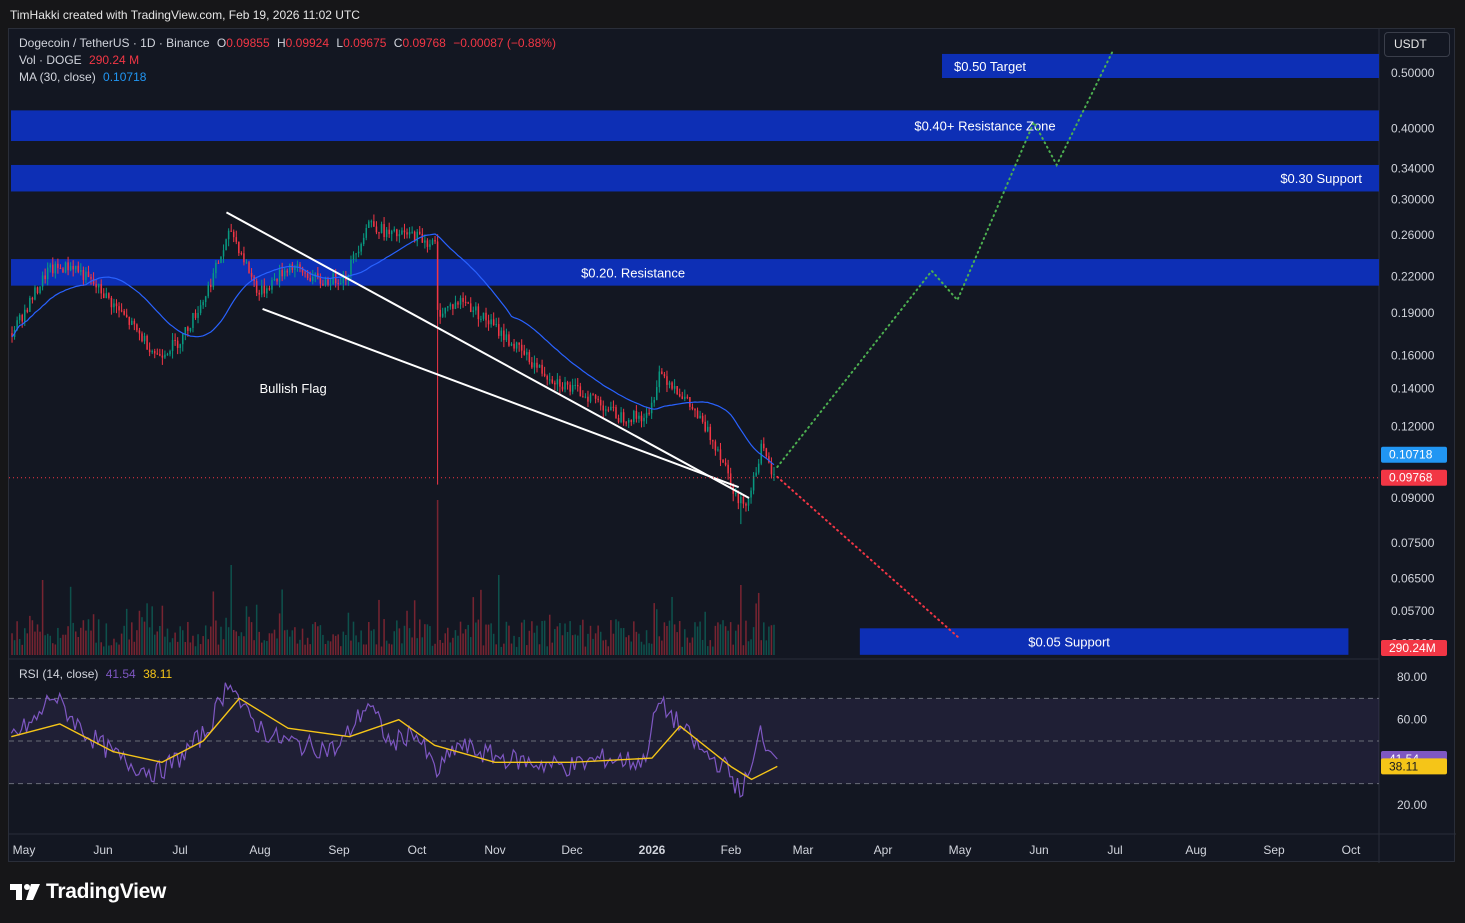  Describe the element at coordinates (365, 43) in the screenshot. I see `low-value: 0.09675` at that location.